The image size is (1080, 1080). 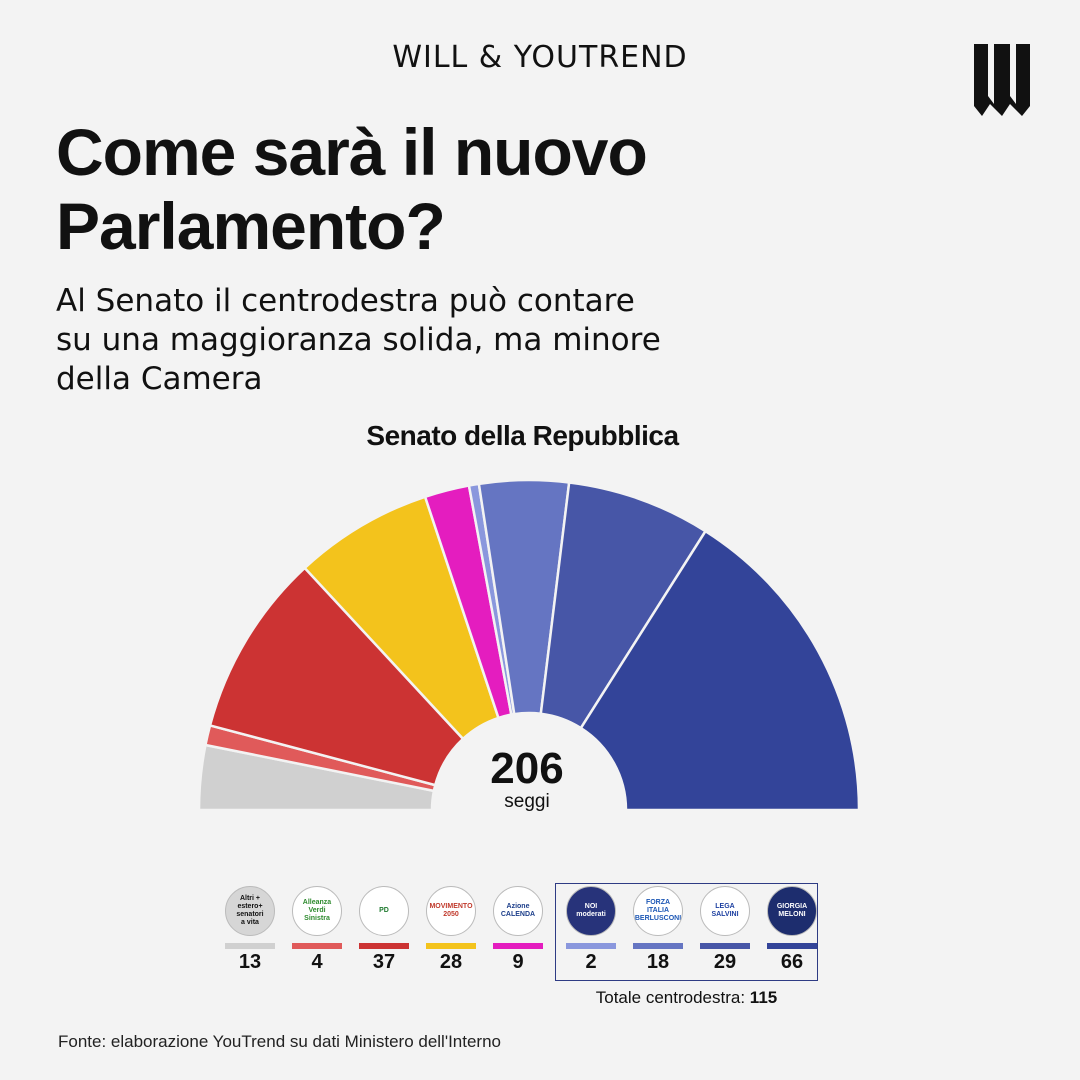 I want to click on legend-item: FORZA ITALIA BERLUSCONI 18, so click(x=658, y=930).